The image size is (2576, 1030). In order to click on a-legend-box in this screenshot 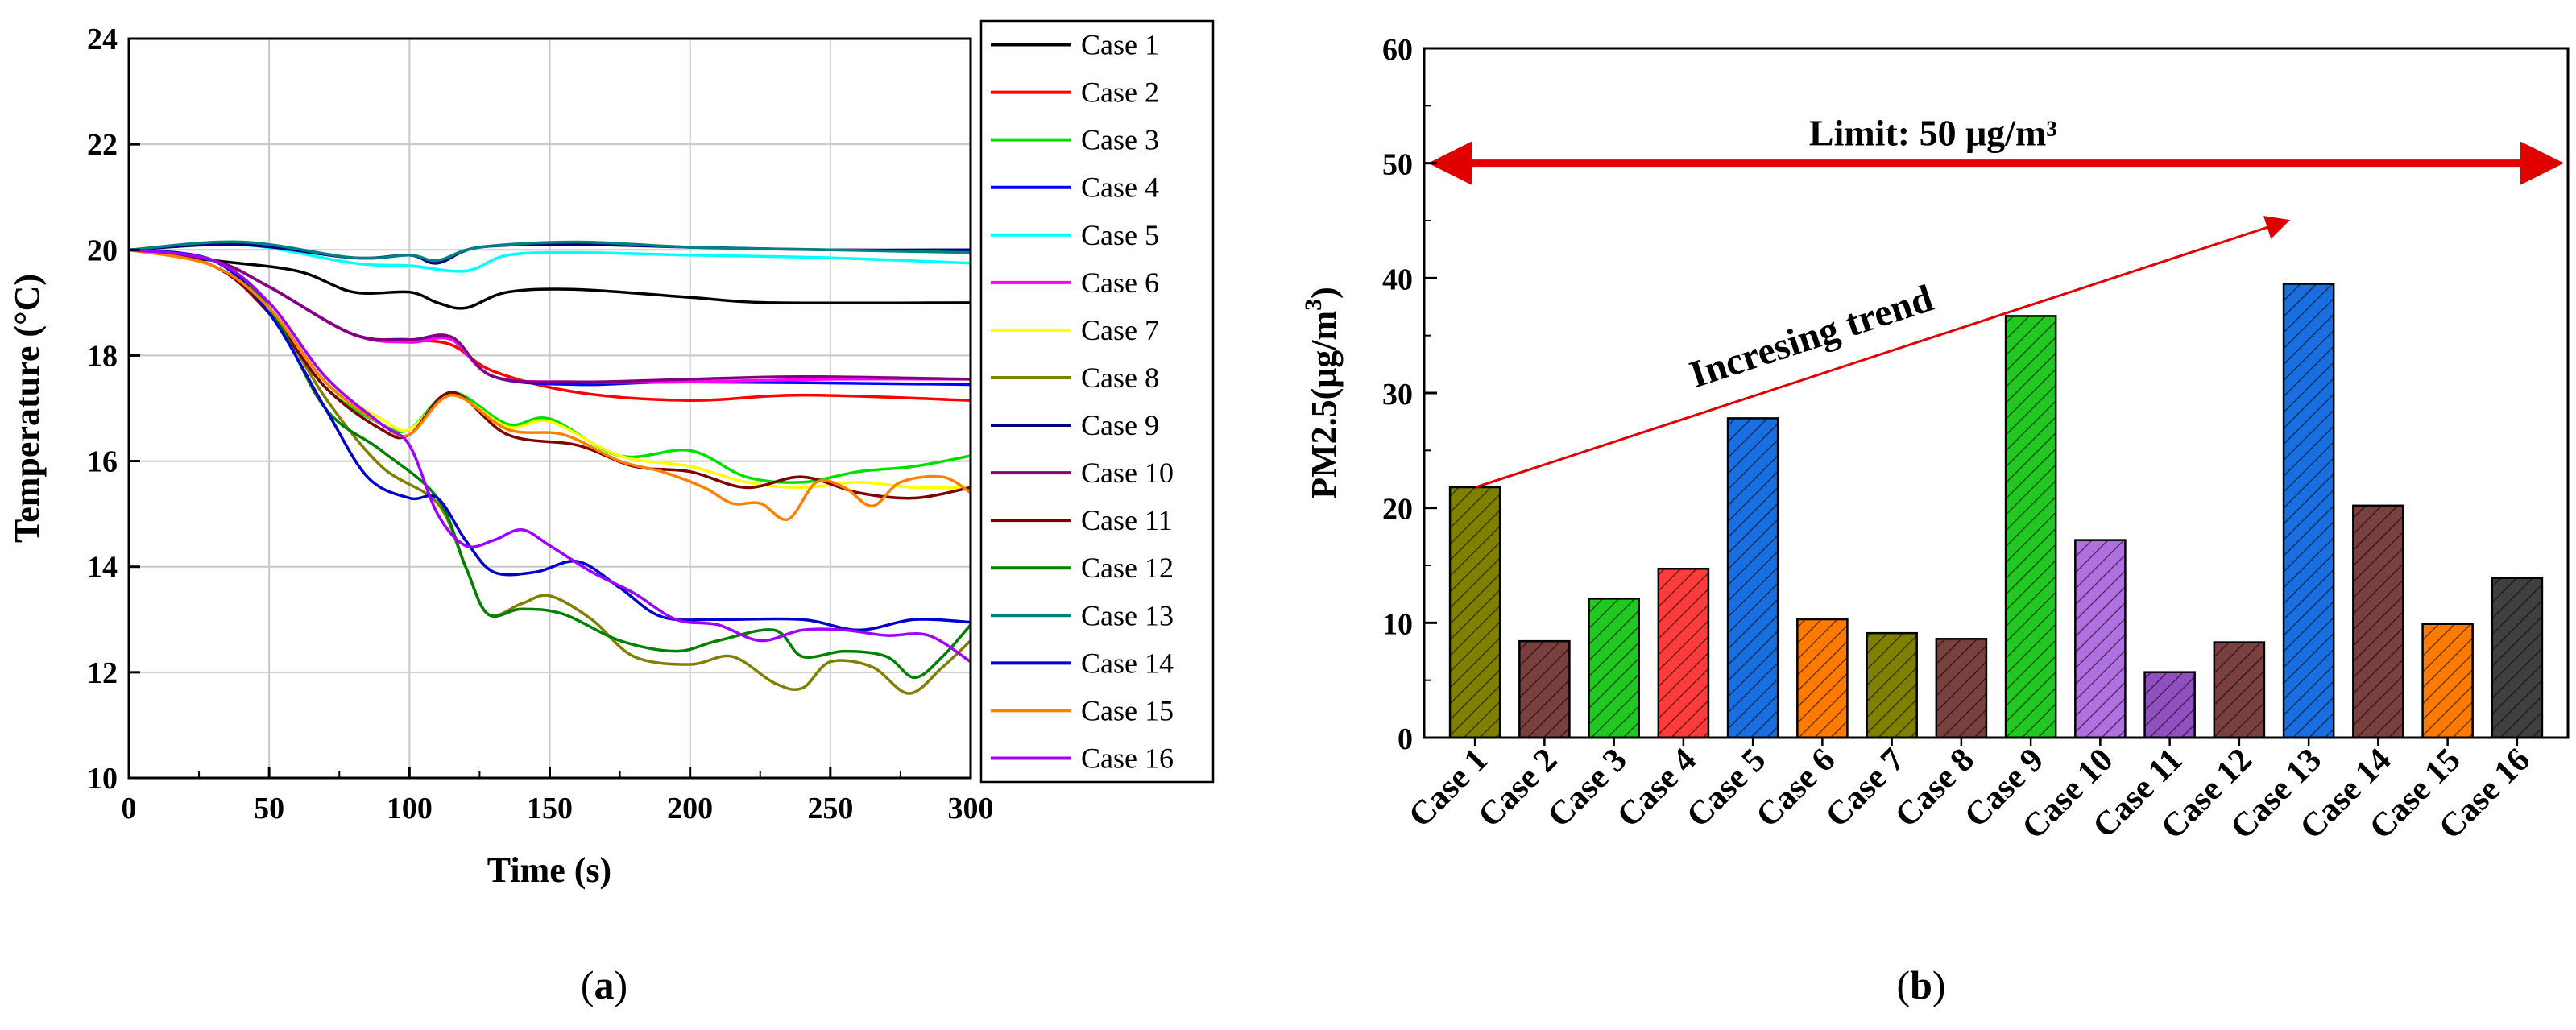, I will do `click(1097, 402)`.